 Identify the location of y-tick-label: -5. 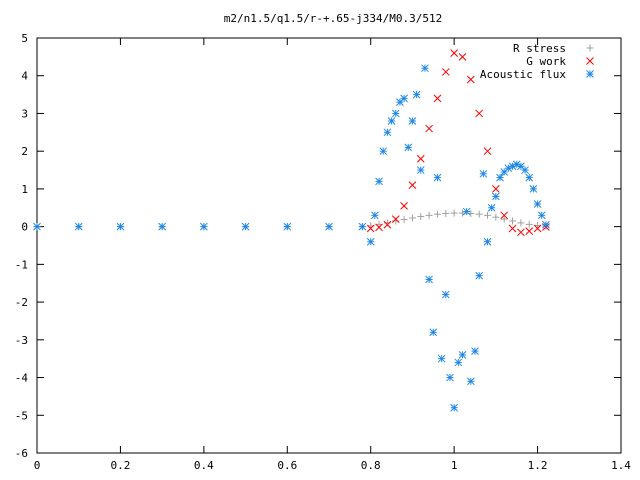
(21, 415).